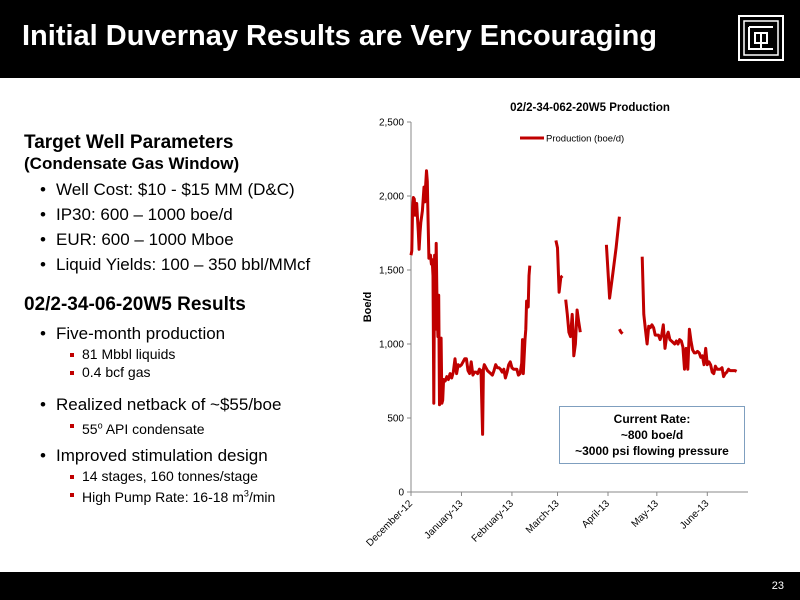 This screenshot has width=800, height=600. What do you see at coordinates (189, 496) in the screenshot?
I see `sub-bullet-pump-rate: High Pump Rate: 16-18 m3/min` at bounding box center [189, 496].